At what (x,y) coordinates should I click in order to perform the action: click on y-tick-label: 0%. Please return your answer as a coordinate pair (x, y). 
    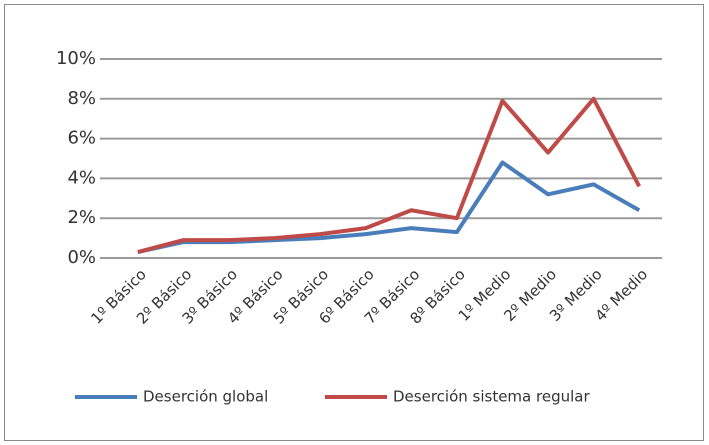
    Looking at the image, I should click on (81, 257).